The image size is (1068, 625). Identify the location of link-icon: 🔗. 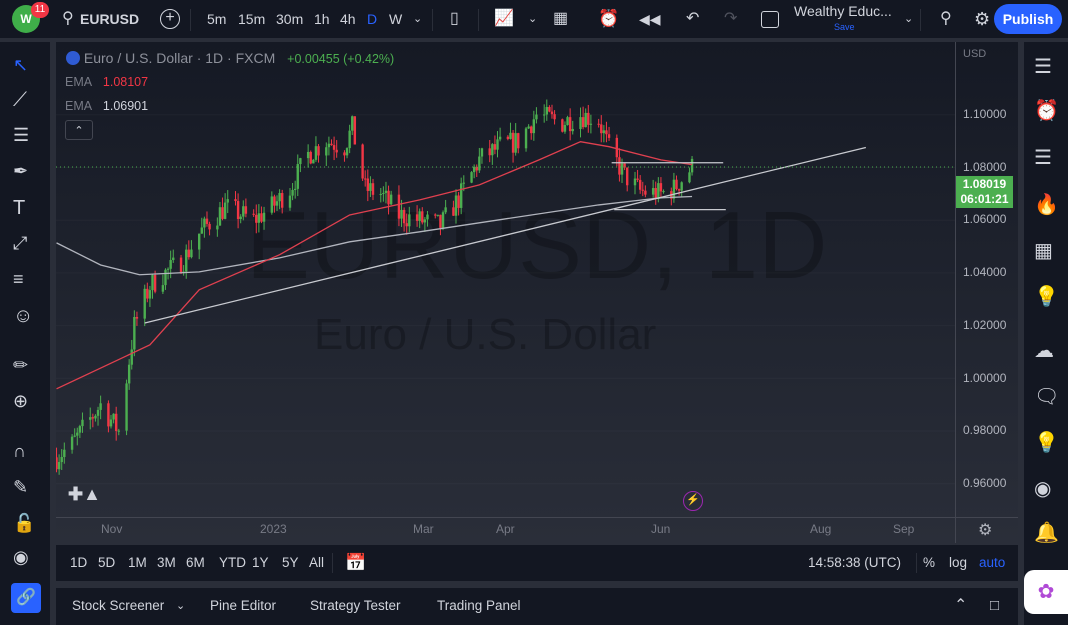
(26, 598).